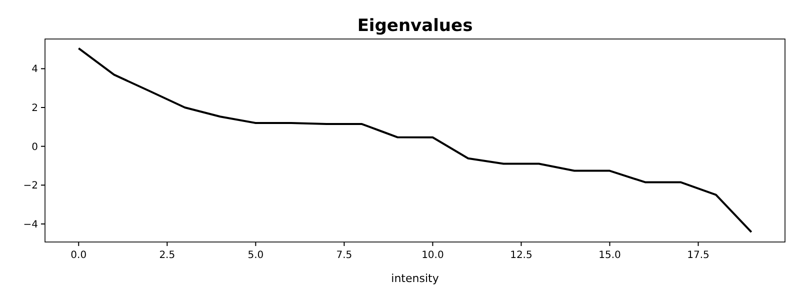  I want to click on x-tick-label: 7.5, so click(344, 255).